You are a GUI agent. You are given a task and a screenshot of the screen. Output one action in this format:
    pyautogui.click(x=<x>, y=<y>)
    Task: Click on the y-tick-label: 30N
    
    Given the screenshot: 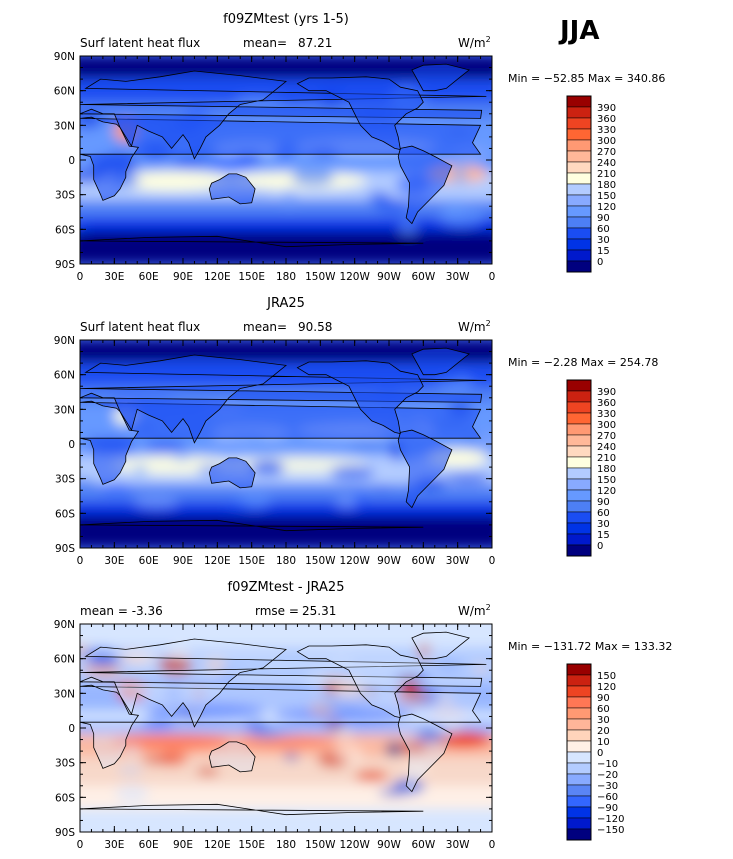 What is the action you would take?
    pyautogui.click(x=64, y=694)
    